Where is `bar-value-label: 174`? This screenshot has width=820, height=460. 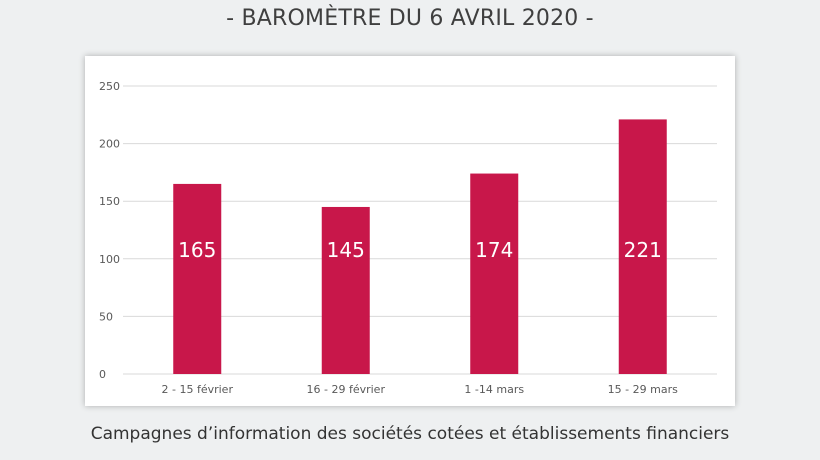 bar-value-label: 174 is located at coordinates (494, 250).